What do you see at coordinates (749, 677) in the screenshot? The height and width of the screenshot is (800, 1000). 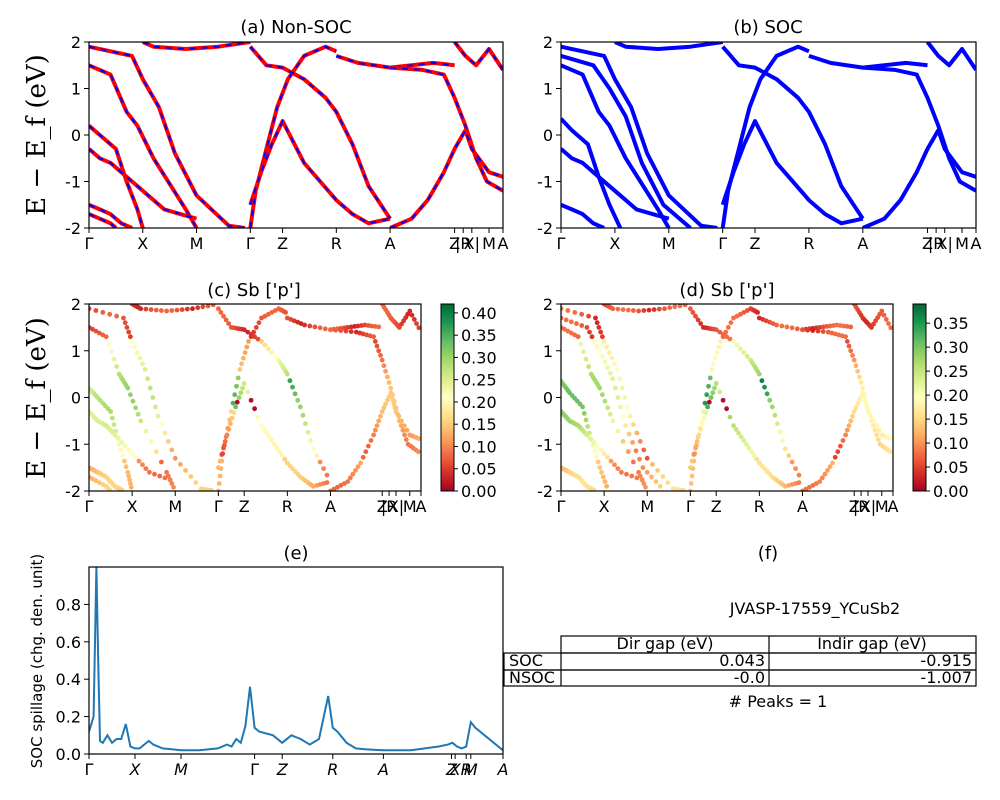 I see `table-cell-nsoc-dir: -0.0` at bounding box center [749, 677].